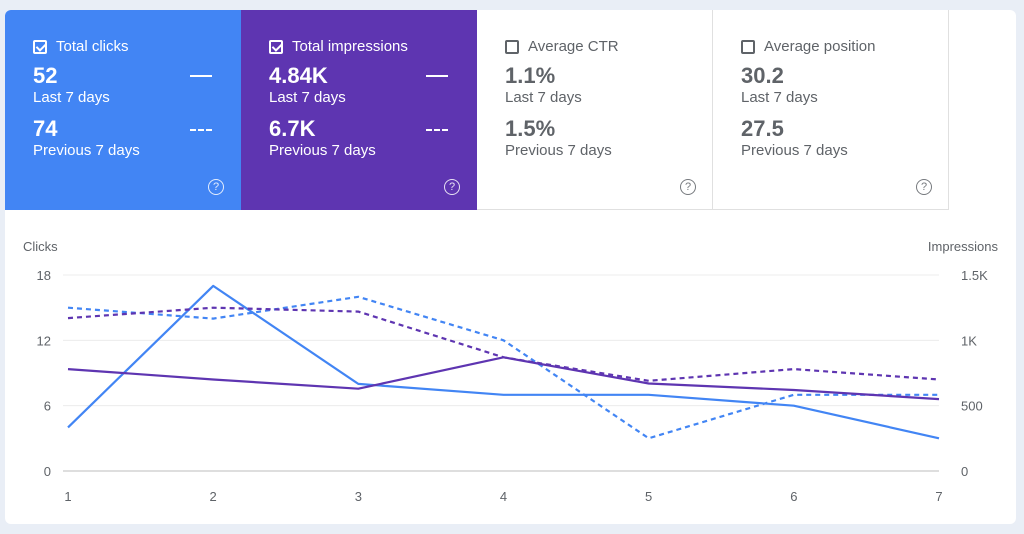  What do you see at coordinates (573, 46) in the screenshot?
I see `card-label: Average CTR` at bounding box center [573, 46].